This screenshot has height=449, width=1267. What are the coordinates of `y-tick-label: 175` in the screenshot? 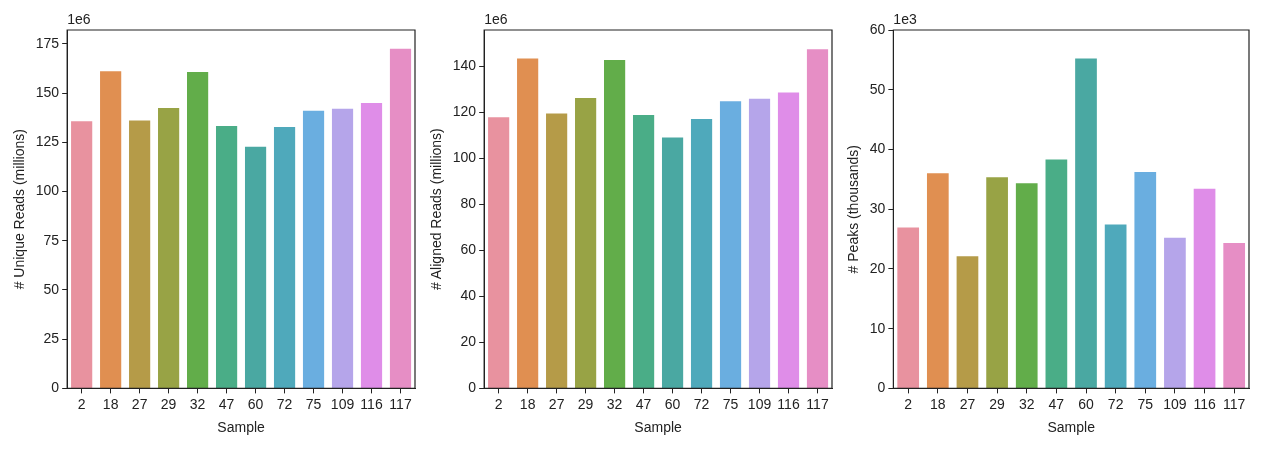 It's located at (47, 42).